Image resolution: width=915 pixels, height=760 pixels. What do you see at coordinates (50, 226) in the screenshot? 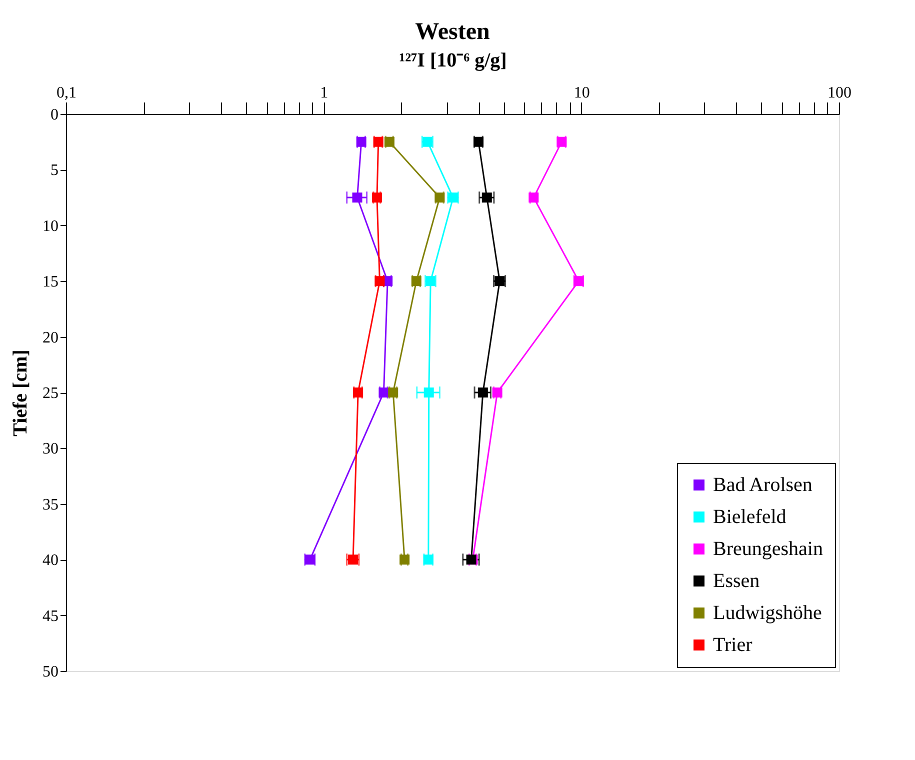
I see `y-tick-label: 10` at bounding box center [50, 226].